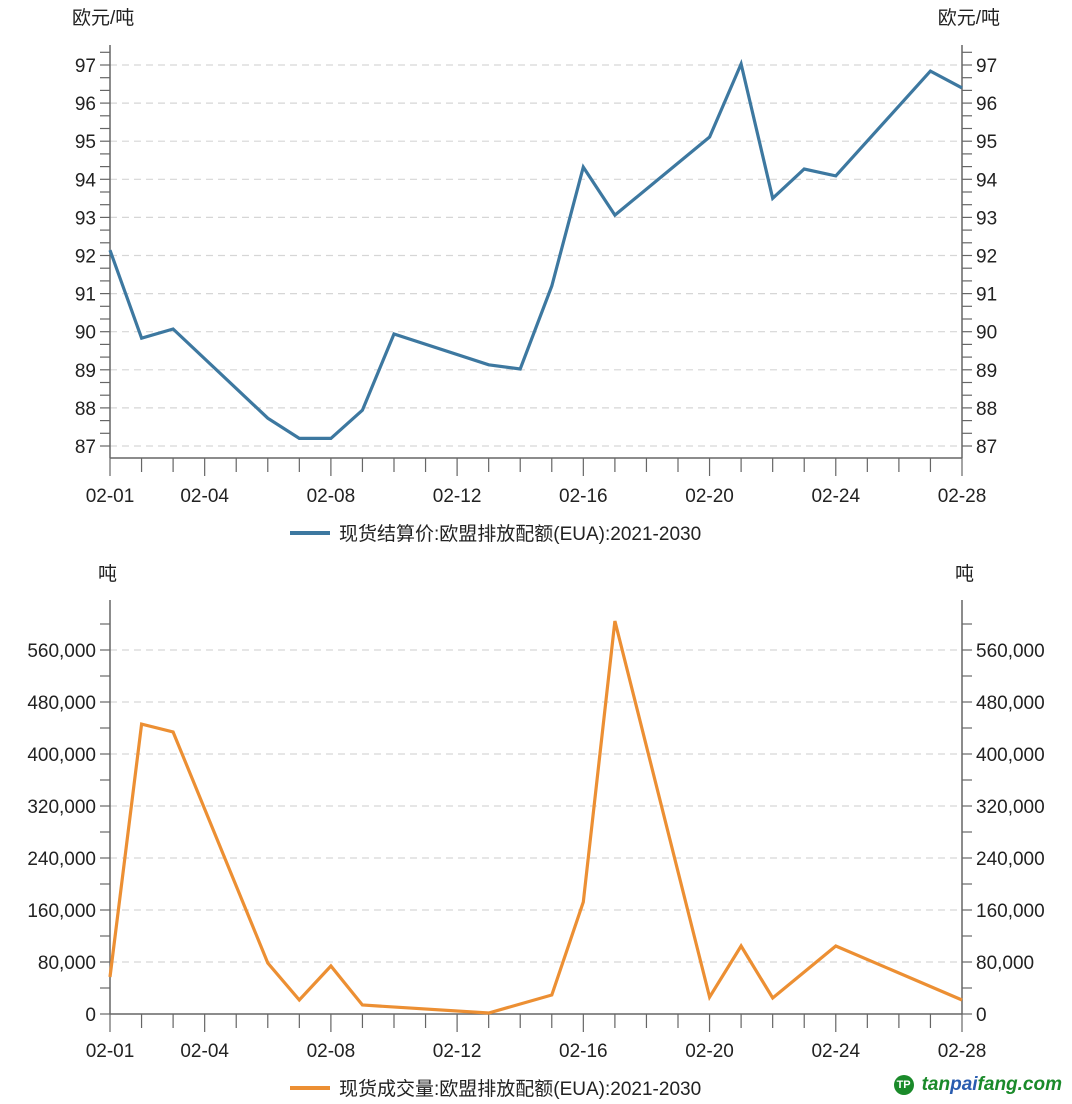  Describe the element at coordinates (986, 66) in the screenshot. I see `y-tick-label-right: 97` at that location.